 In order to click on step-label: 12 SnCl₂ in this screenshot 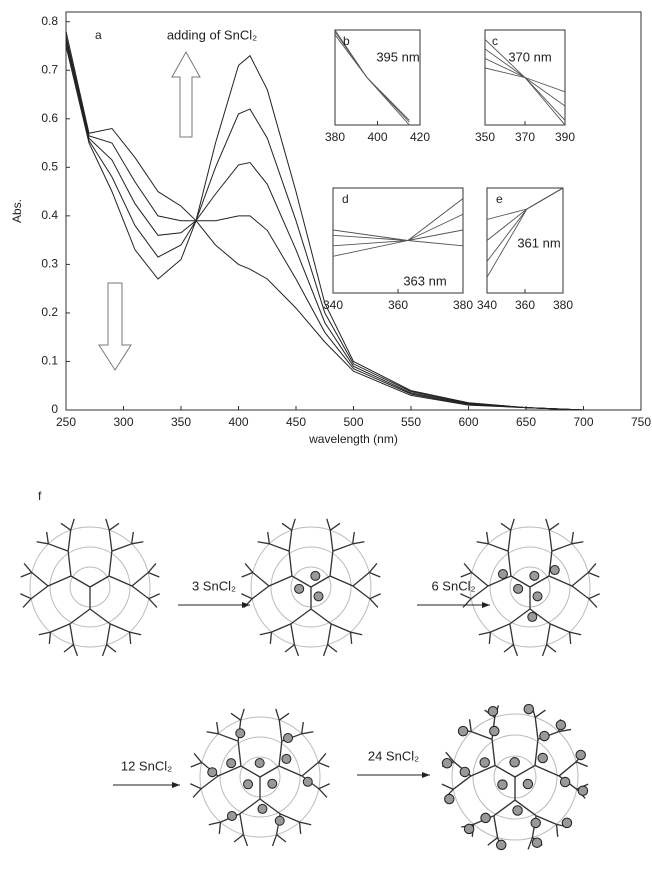, I will do `click(146, 765)`.